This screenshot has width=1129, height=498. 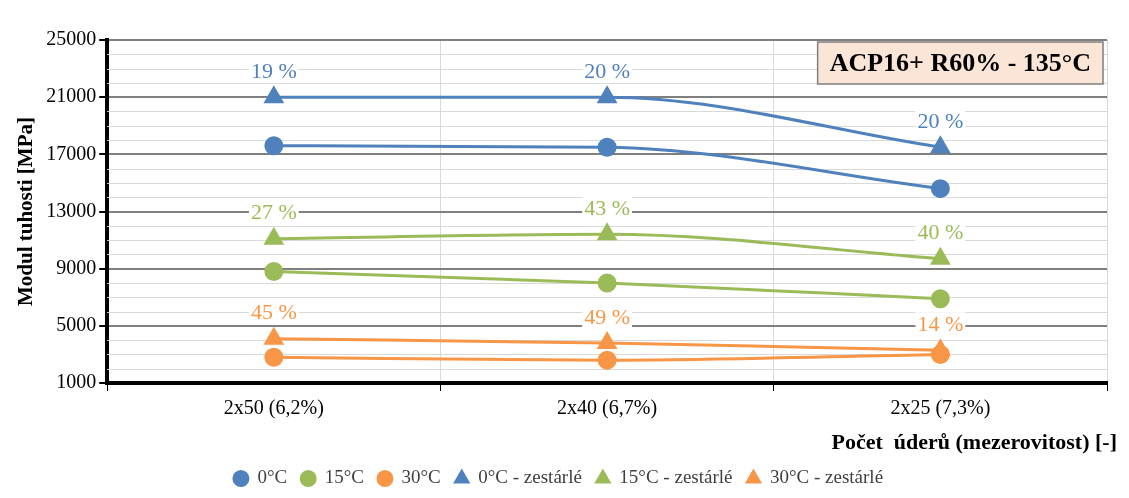 What do you see at coordinates (607, 208) in the screenshot?
I see `annotation: 43 %` at bounding box center [607, 208].